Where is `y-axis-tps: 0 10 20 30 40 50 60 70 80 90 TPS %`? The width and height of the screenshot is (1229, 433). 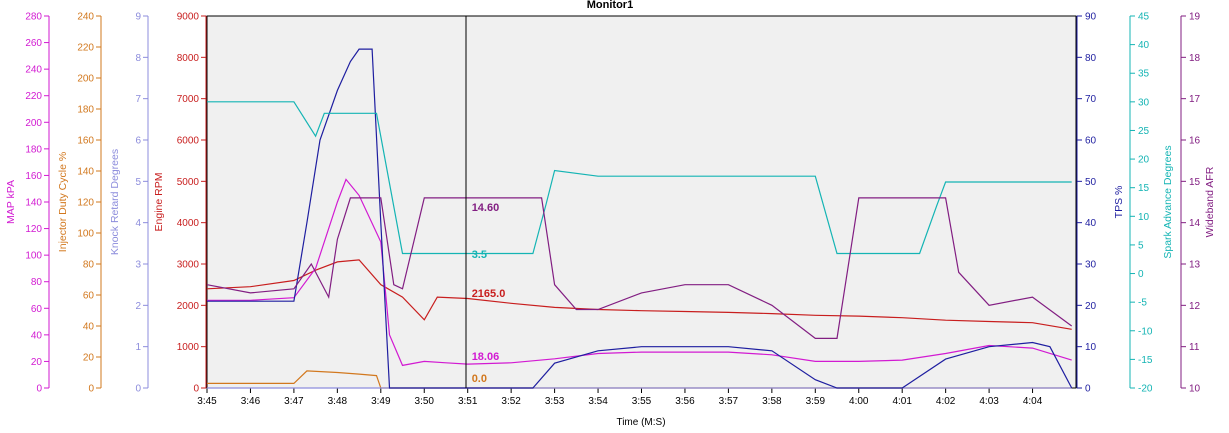
y-axis-tps: 0 10 20 30 40 50 60 70 80 90 TPS % is located at coordinates (1100, 203).